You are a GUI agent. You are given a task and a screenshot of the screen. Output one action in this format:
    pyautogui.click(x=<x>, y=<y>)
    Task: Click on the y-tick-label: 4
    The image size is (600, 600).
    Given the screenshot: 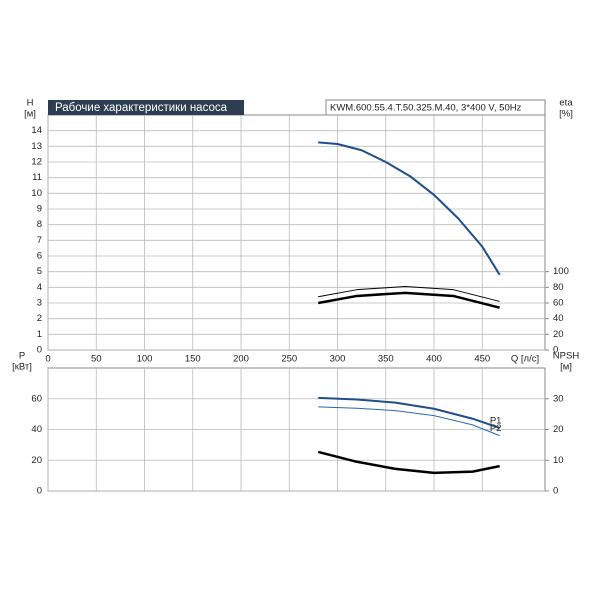 What is the action you would take?
    pyautogui.click(x=39, y=287)
    